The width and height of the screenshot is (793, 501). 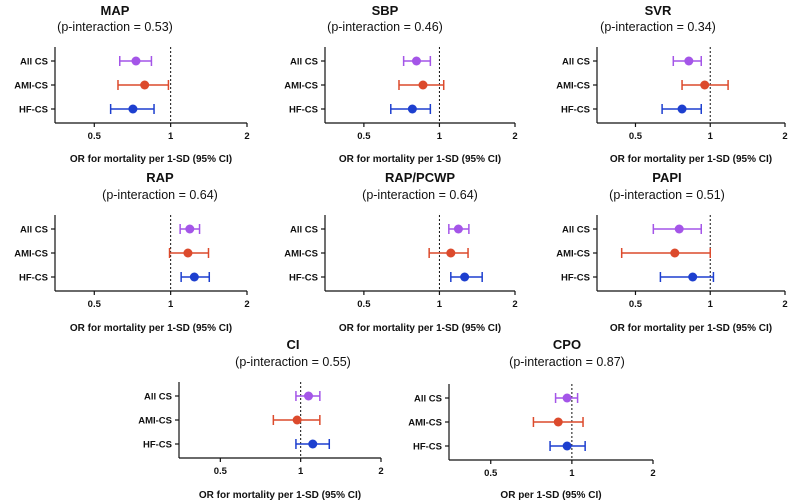 I want to click on panel-title-map: MAP, so click(x=115, y=10).